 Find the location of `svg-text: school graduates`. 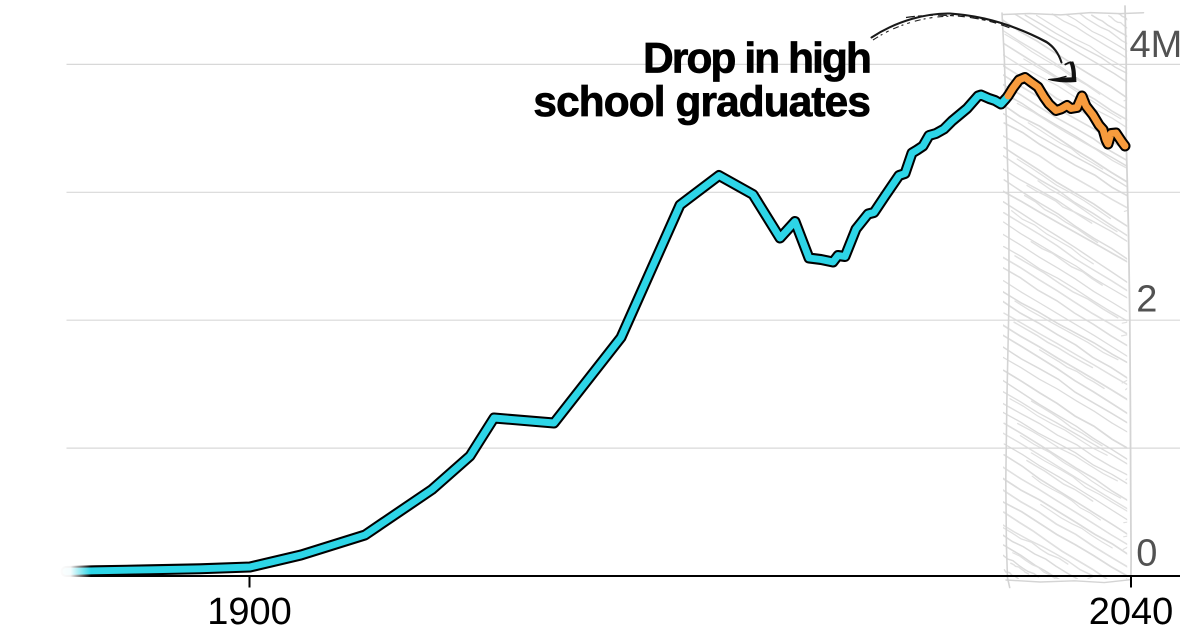

svg-text: school graduates is located at coordinates (701, 101).